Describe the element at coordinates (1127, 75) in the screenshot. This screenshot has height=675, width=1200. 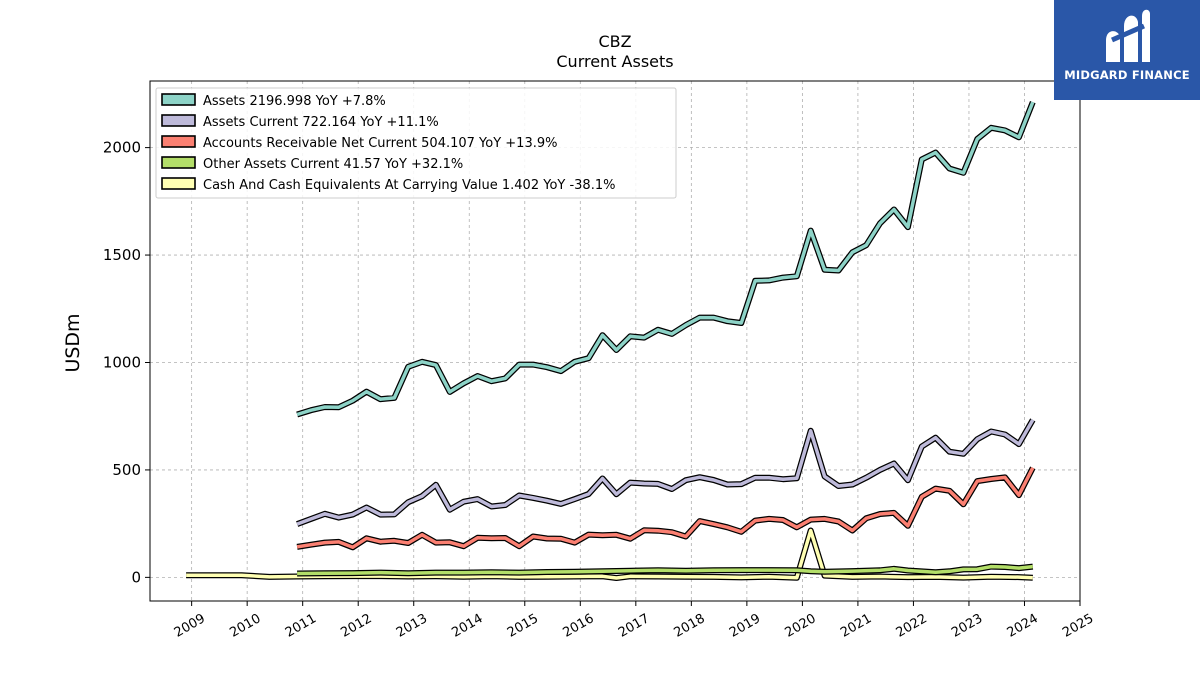
I see `brand-name: MIDGARD FINANCE` at that location.